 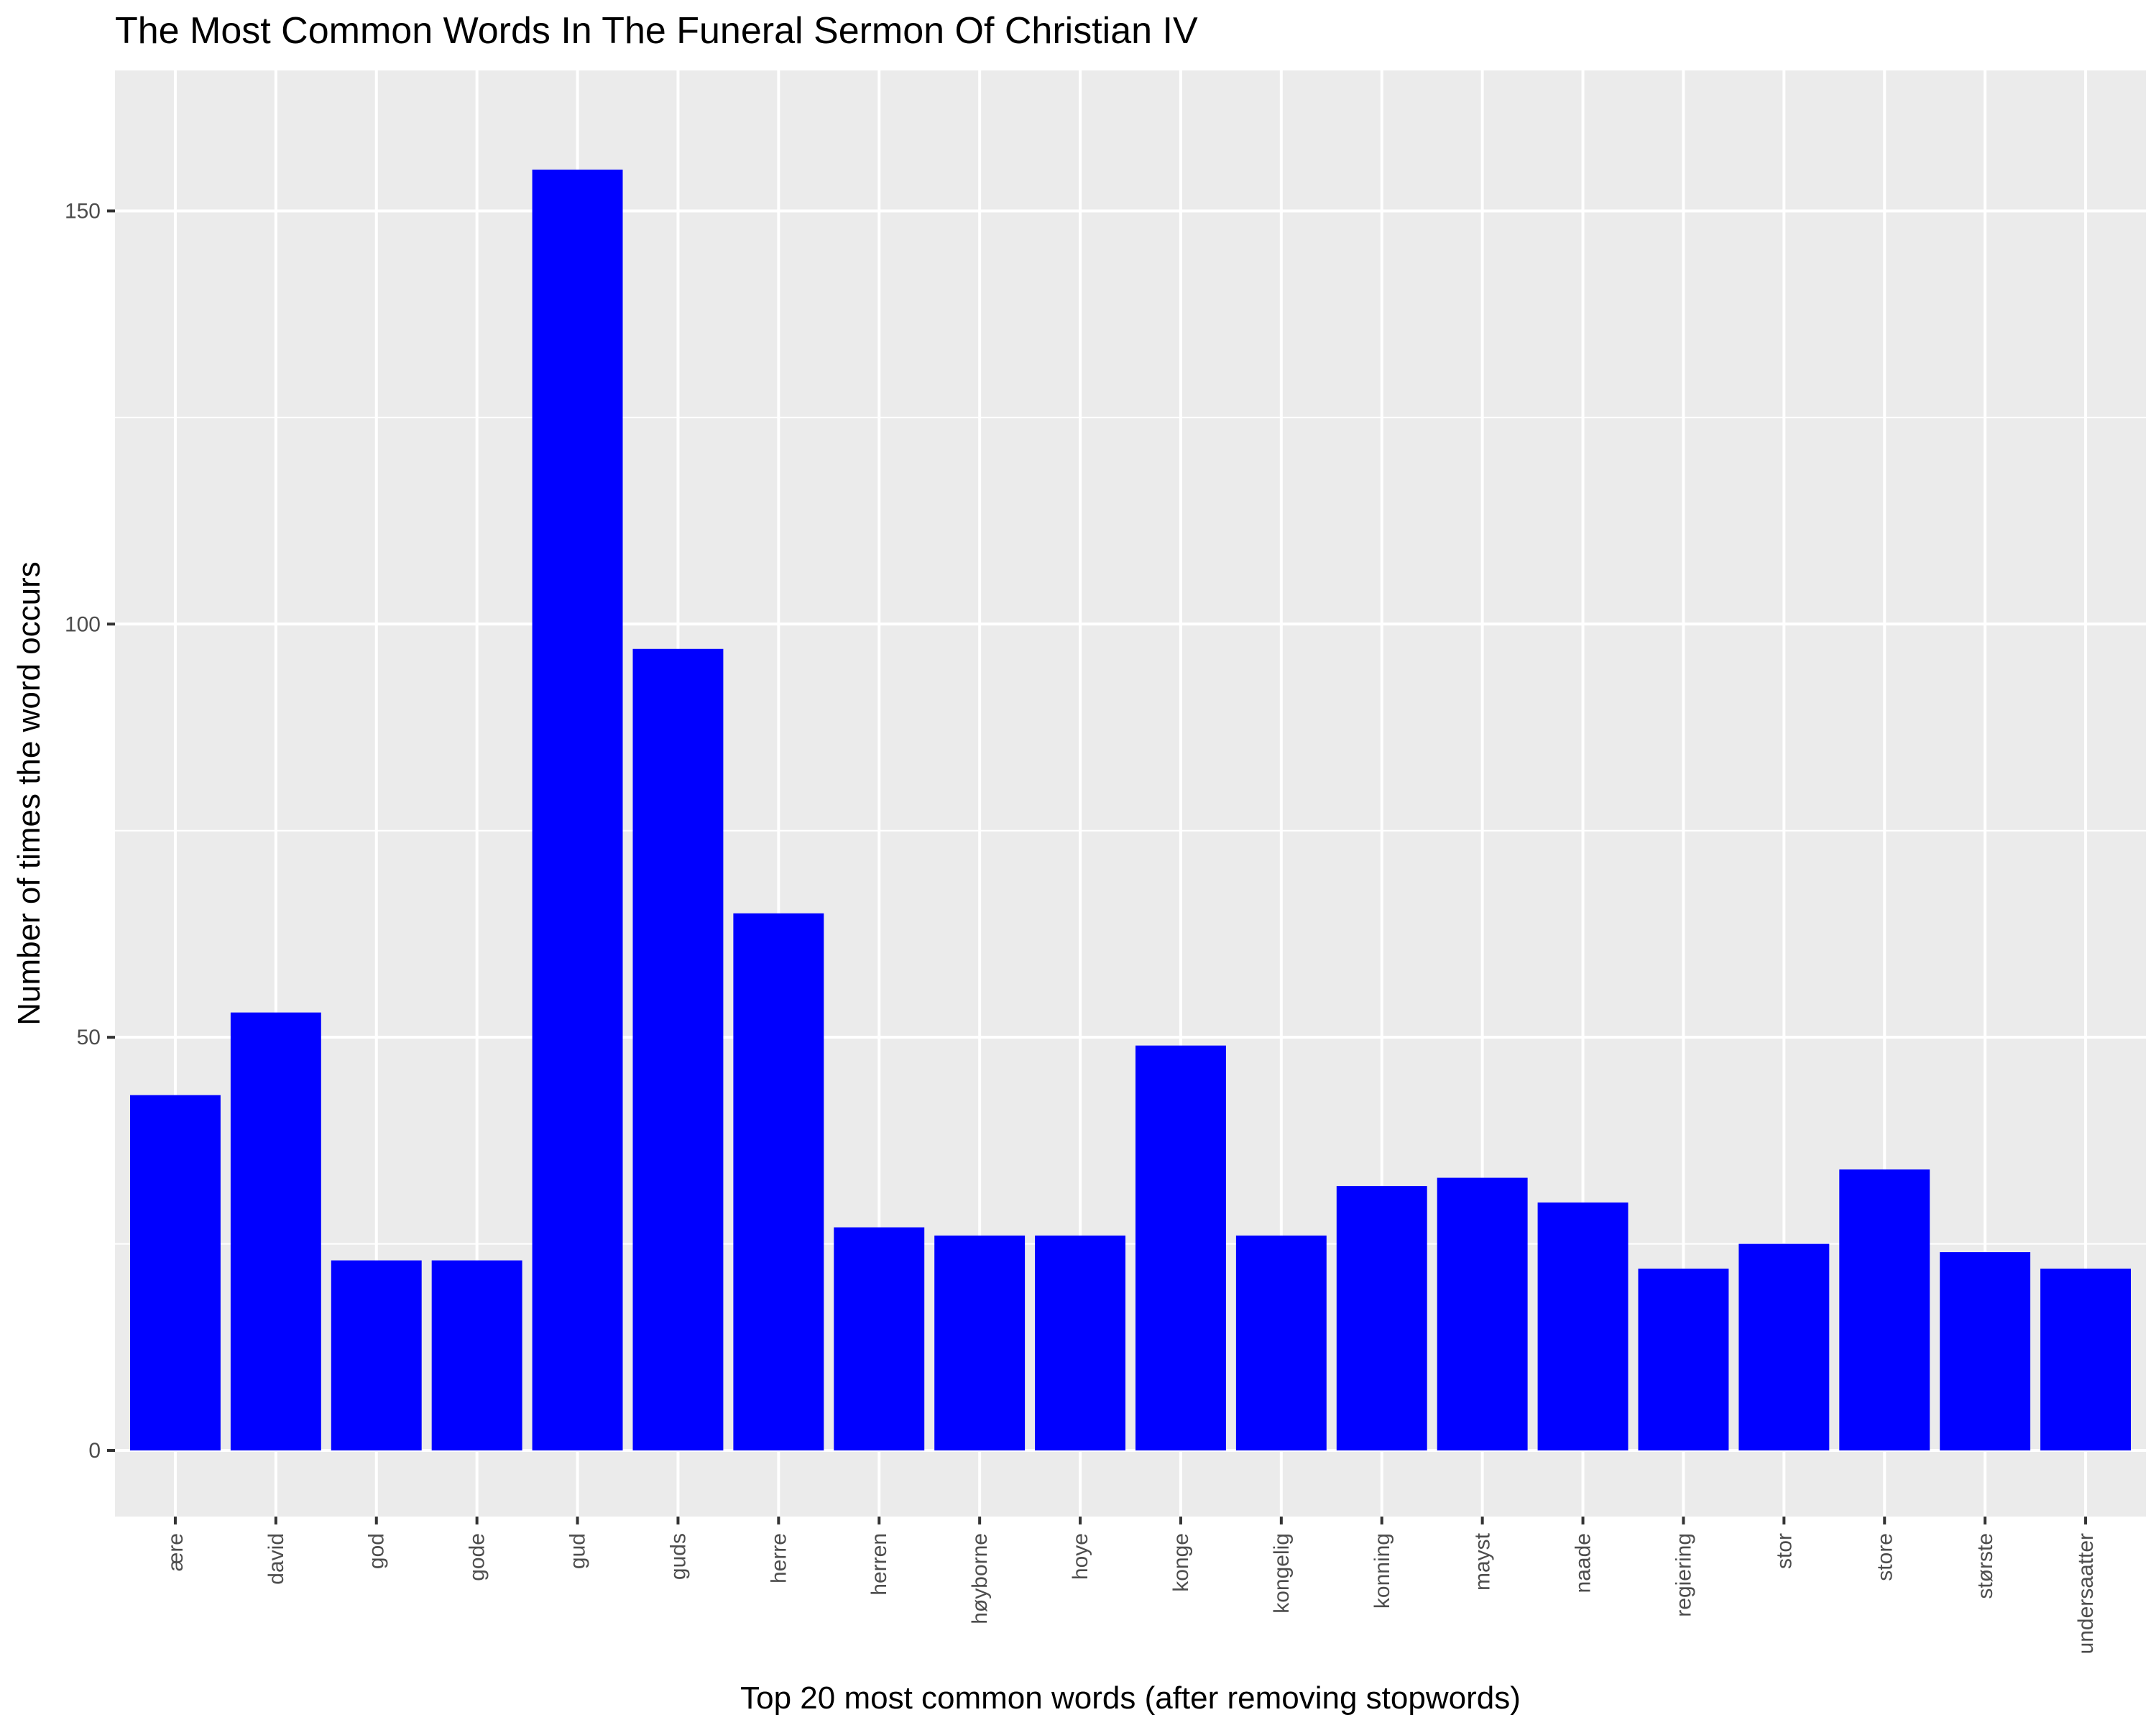 What do you see at coordinates (1382, 1571) in the screenshot?
I see `x-tick-label: konning` at bounding box center [1382, 1571].